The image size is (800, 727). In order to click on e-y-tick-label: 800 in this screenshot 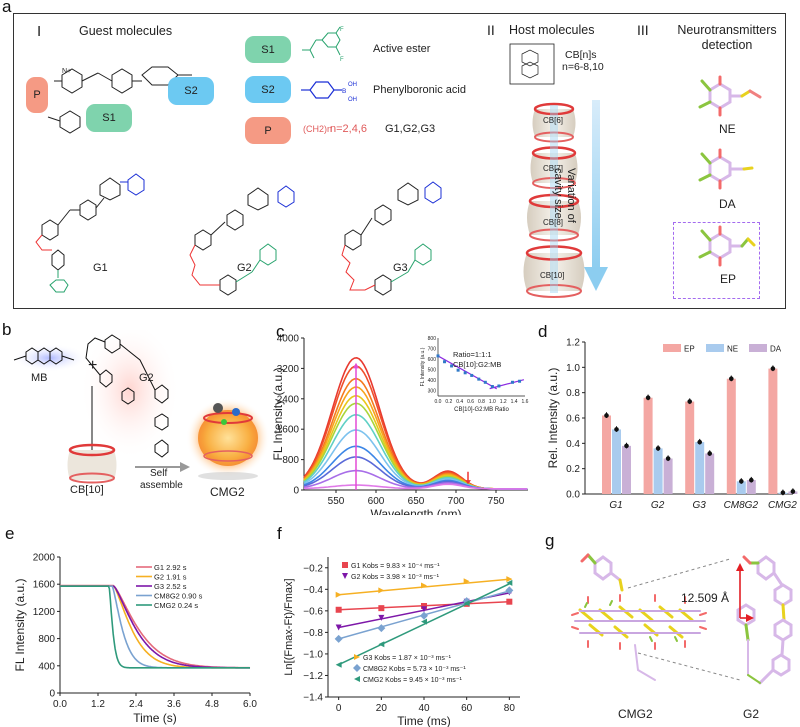, I will do `click(46, 639)`.